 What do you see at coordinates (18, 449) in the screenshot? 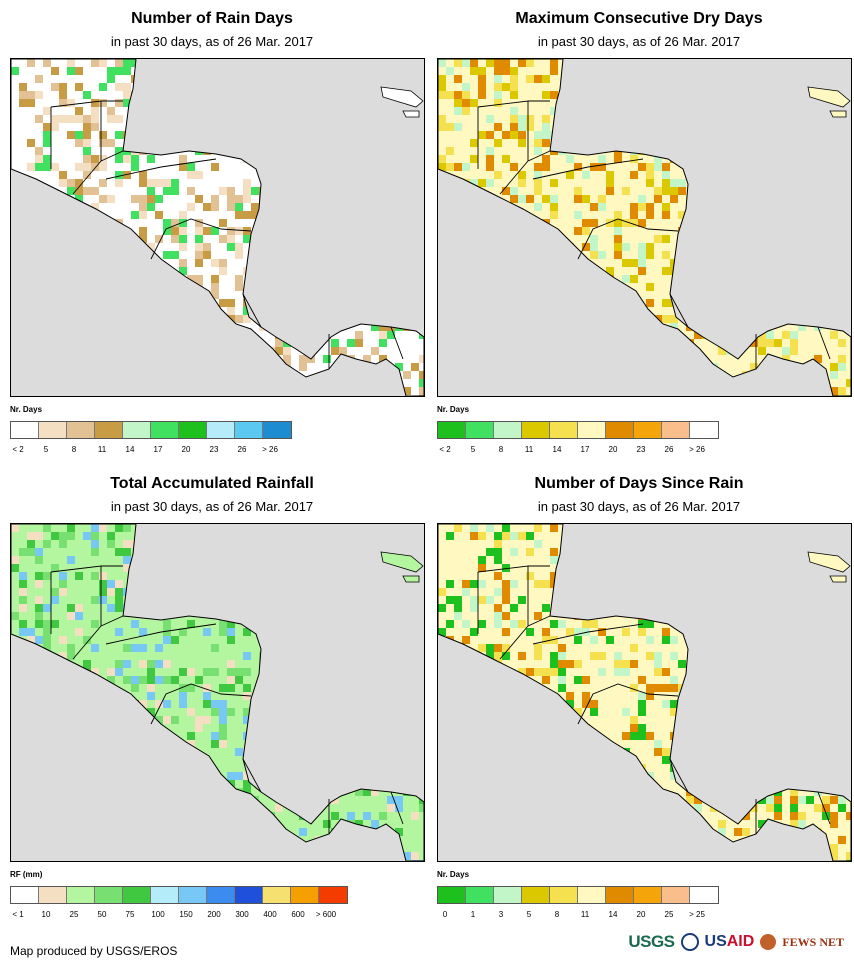
I see `legend-label: < 2` at bounding box center [18, 449].